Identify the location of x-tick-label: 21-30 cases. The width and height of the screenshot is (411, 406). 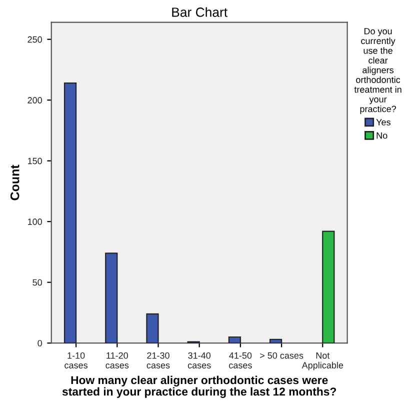
(158, 360).